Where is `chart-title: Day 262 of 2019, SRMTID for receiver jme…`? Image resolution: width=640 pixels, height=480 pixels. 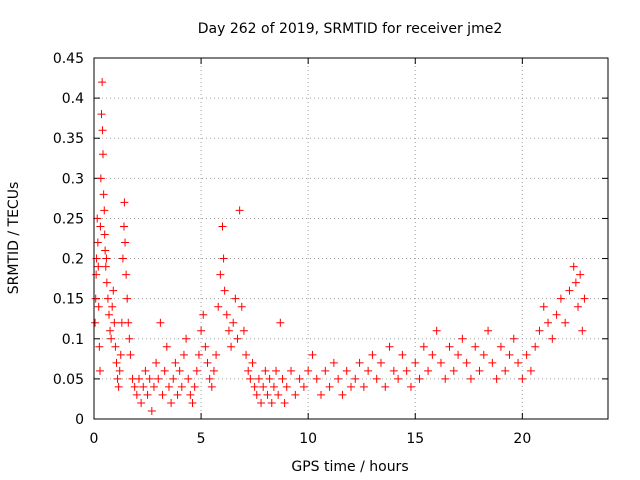
chart-title: Day 262 of 2019, SRMTID for receiver jme… is located at coordinates (350, 29).